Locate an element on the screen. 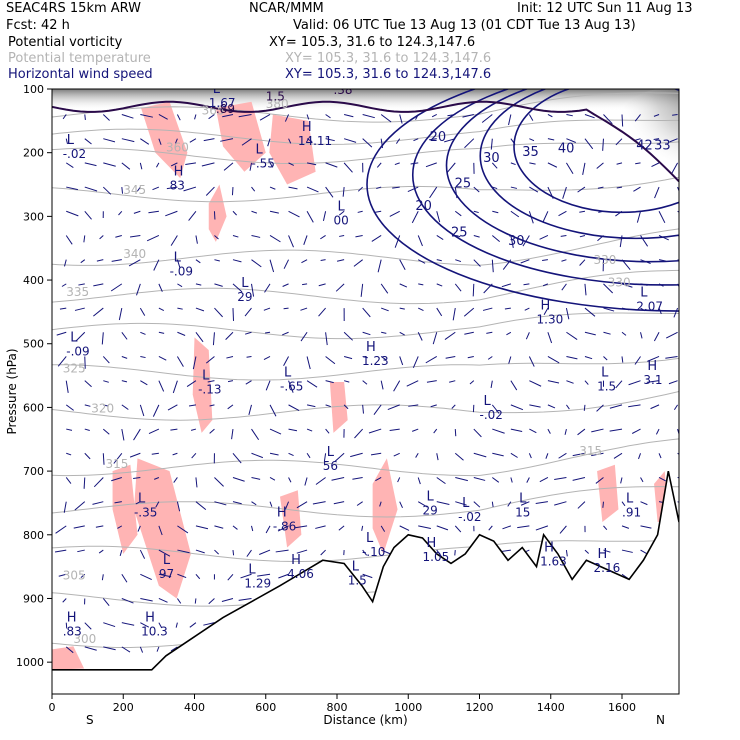 This screenshot has height=740, width=740. isentrope-line is located at coordinates (365, 406).